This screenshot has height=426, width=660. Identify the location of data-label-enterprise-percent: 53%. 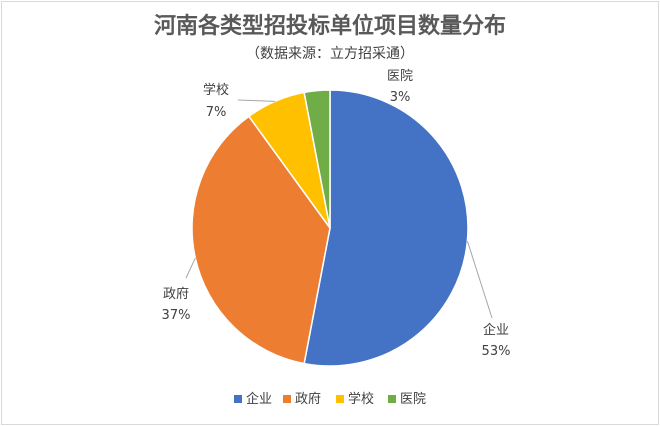
(496, 351).